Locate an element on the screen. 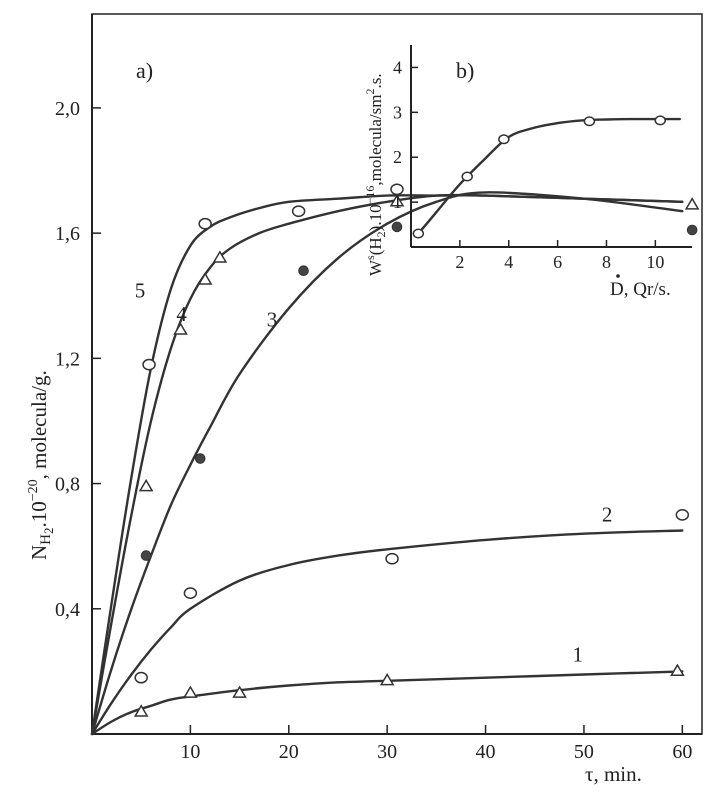  inset-x-tick-label: 10 is located at coordinates (655, 262).